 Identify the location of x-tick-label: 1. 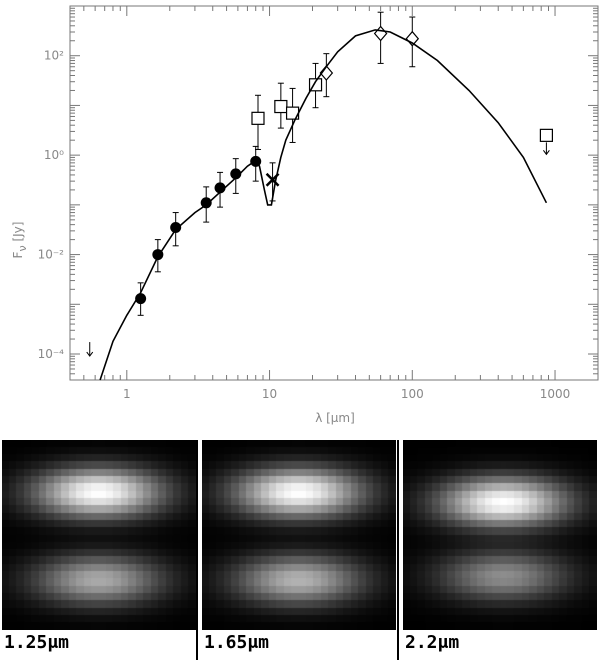
(127, 394).